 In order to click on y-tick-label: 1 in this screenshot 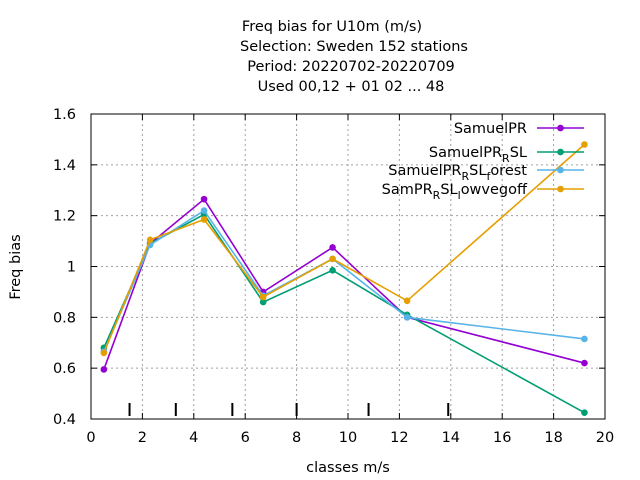, I will do `click(71, 268)`.